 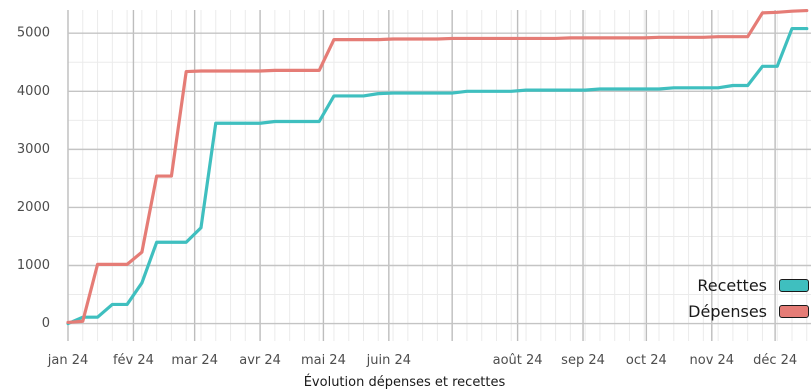 What do you see at coordinates (712, 360) in the screenshot?
I see `x-tick-label: nov 24` at bounding box center [712, 360].